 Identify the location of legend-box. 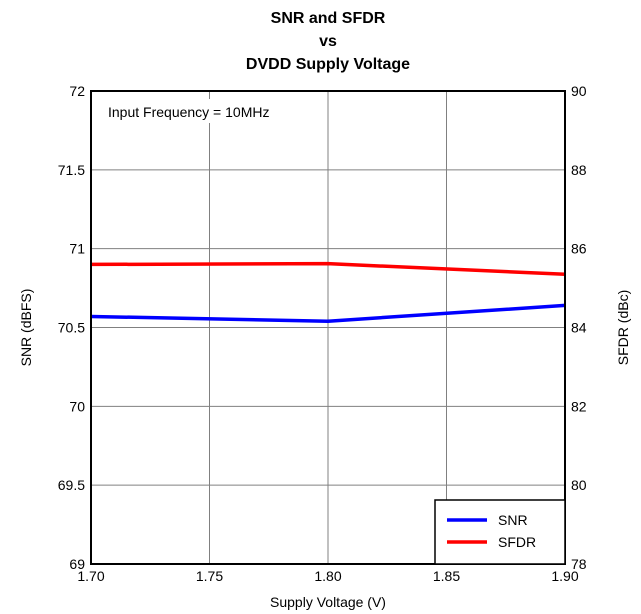
(500, 532).